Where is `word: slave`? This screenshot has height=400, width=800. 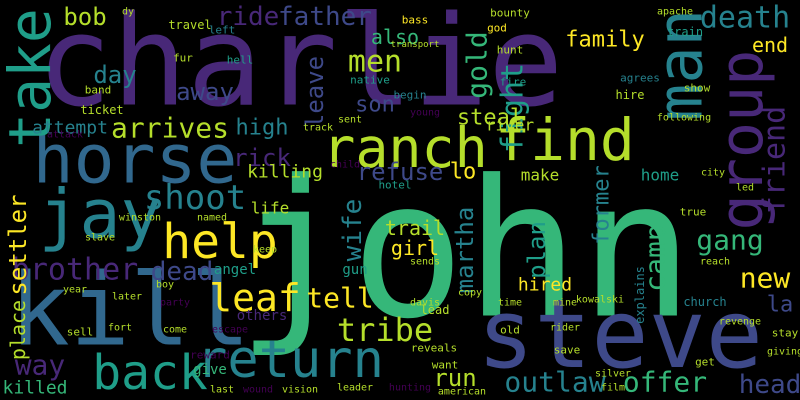
word: slave is located at coordinates (100, 238).